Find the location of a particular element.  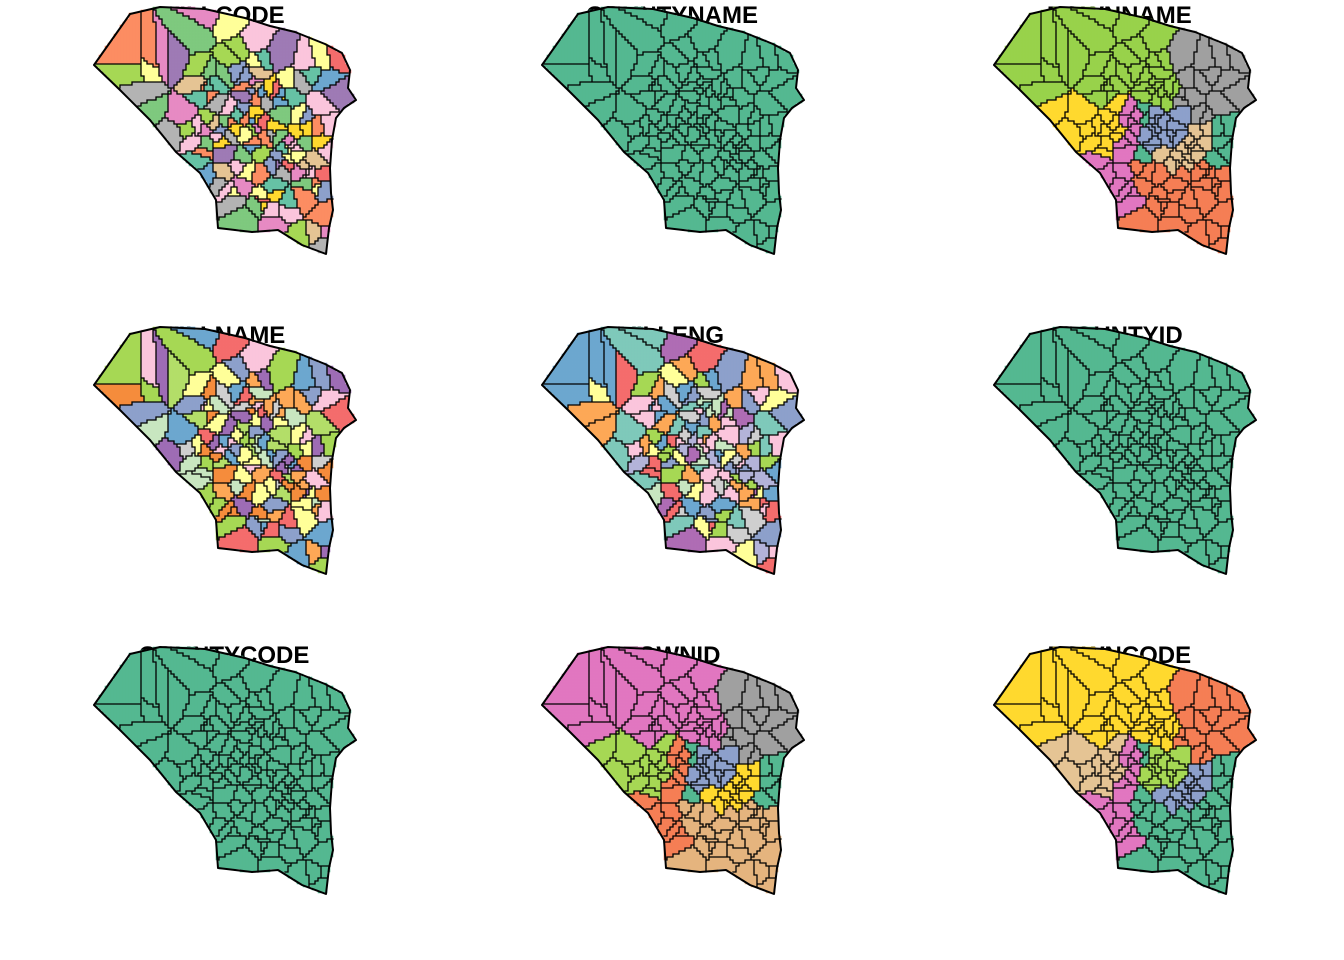

map-panel-countyname: COUNTYNAME is located at coordinates (672, 160).